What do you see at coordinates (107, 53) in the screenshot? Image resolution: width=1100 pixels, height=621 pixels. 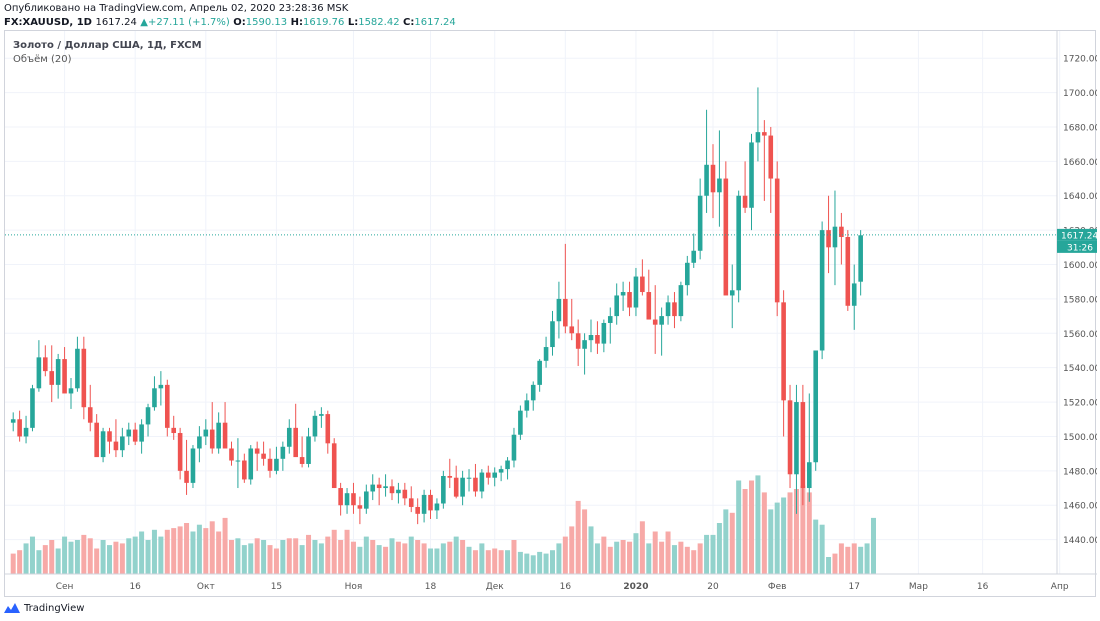 I see `chart-legend: Золото / Доллар США, 1Д, FXCM Объём (20)` at bounding box center [107, 53].